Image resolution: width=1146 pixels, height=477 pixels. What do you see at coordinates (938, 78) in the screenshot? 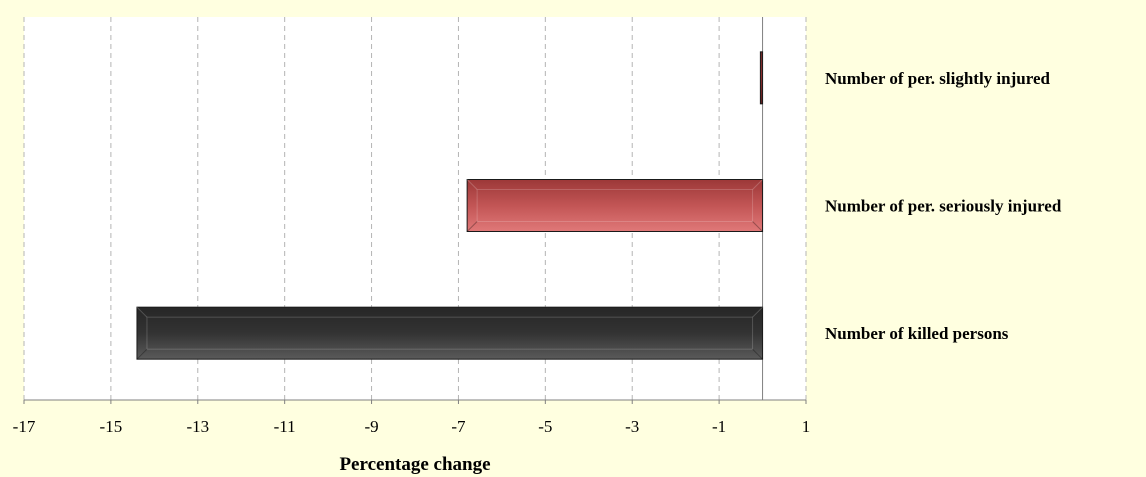
I see `category-label: Number of per. slightly injured` at bounding box center [938, 78].